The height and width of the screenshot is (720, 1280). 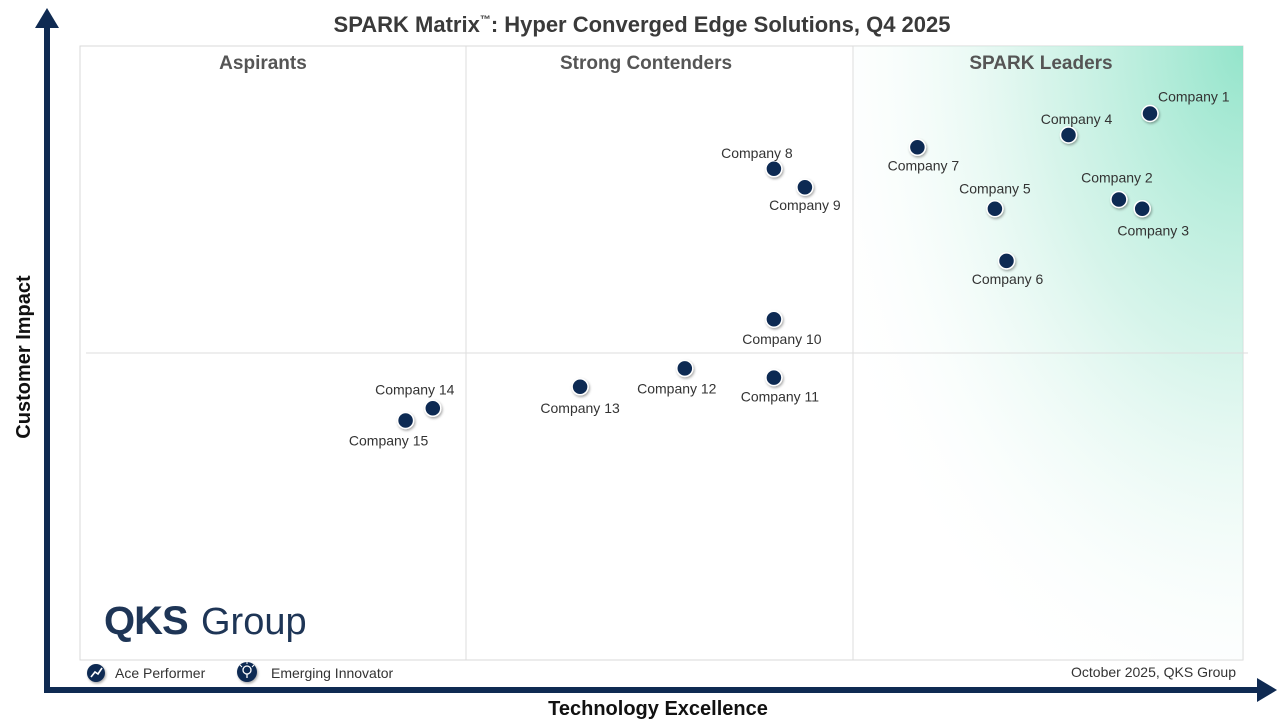 What do you see at coordinates (263, 63) in the screenshot?
I see `quadrant-label-aspirants: Aspirants` at bounding box center [263, 63].